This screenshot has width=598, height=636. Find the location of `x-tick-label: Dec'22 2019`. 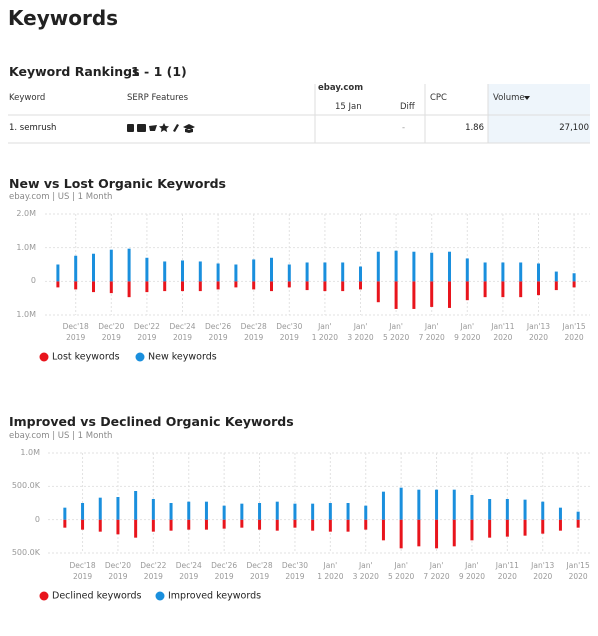

x-tick-label: Dec'22 2019 is located at coordinates (153, 571).